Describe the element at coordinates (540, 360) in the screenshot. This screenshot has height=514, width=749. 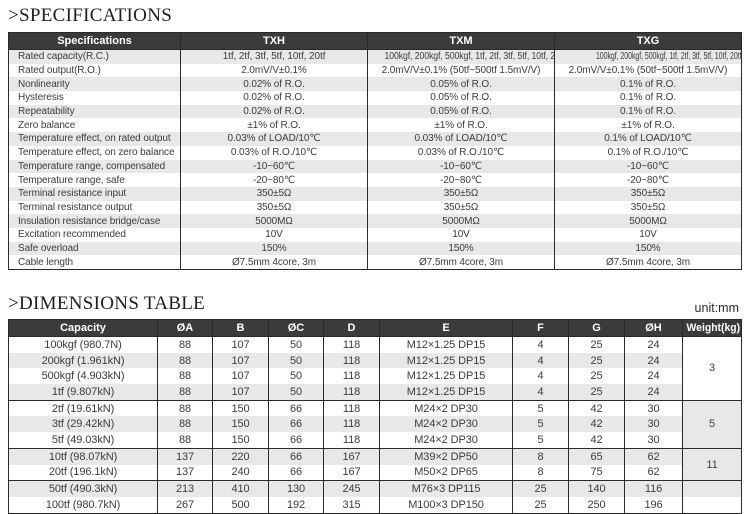
I see `value-cell: 4` at that location.